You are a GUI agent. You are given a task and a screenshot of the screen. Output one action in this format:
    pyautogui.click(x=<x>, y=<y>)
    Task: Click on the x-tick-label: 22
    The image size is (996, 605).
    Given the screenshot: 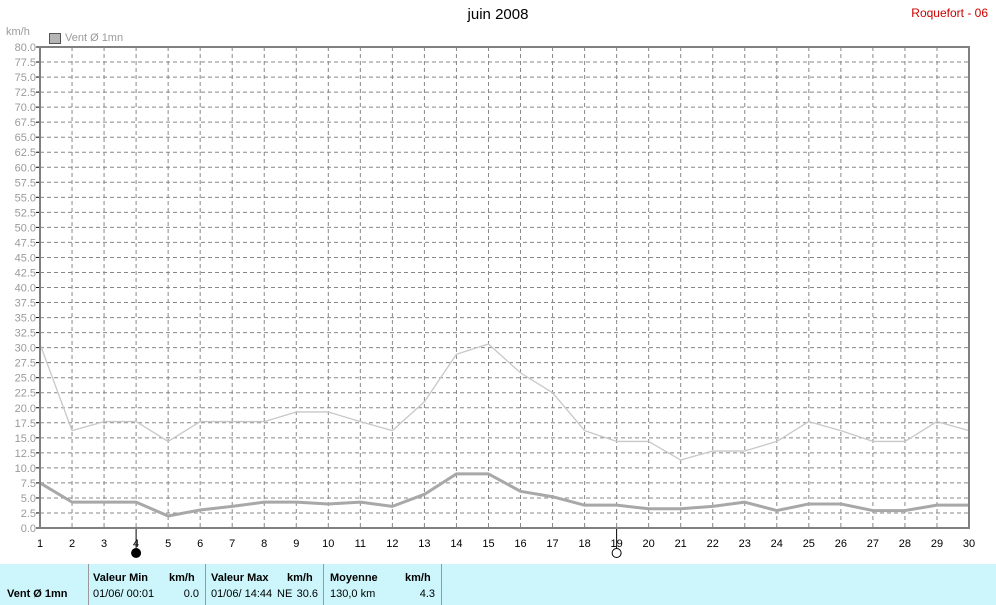 What is the action you would take?
    pyautogui.click(x=713, y=544)
    